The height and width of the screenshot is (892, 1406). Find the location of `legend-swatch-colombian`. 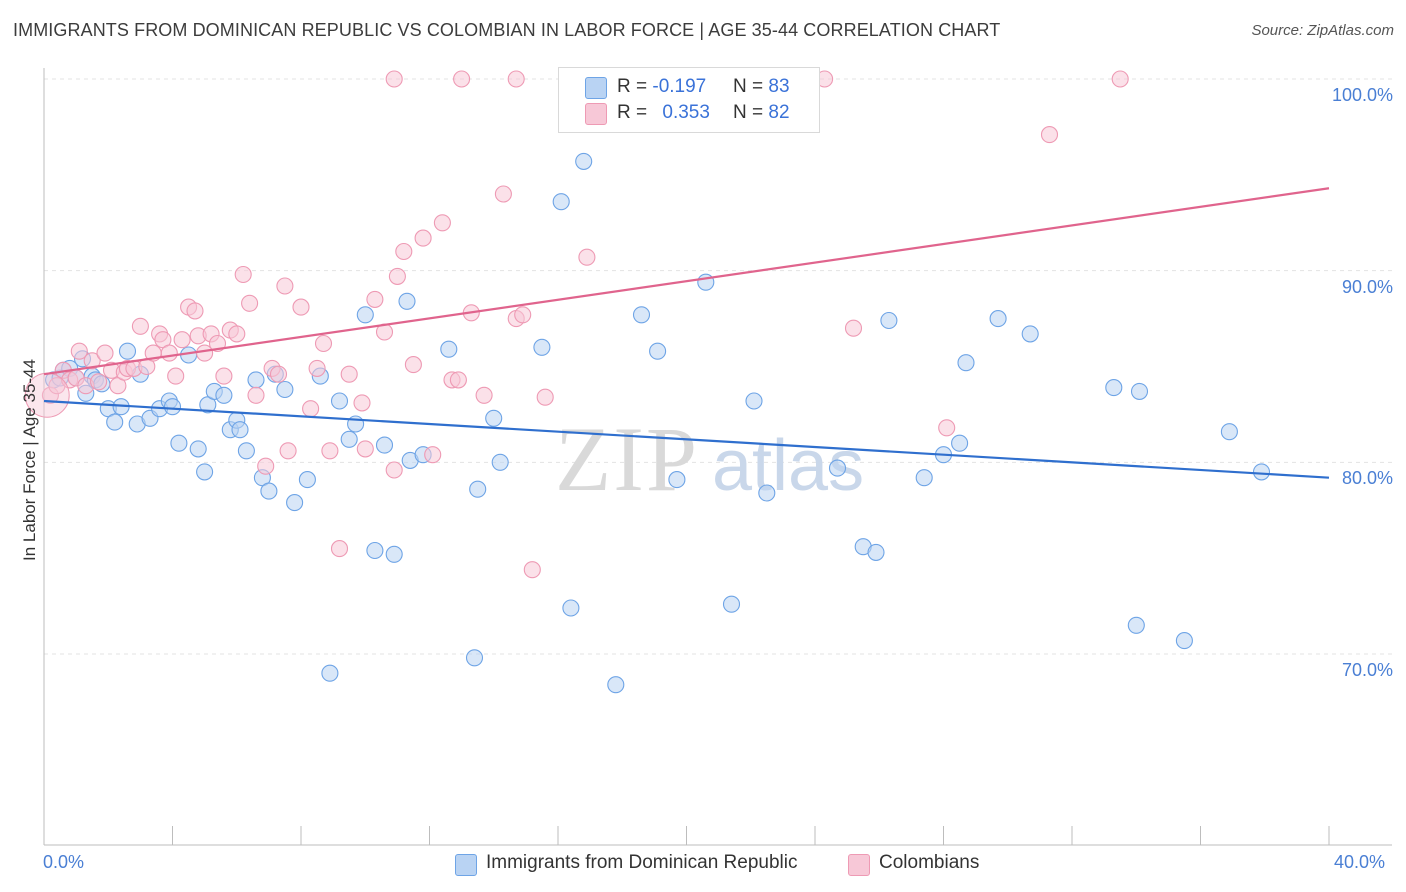

legend-swatch-colombian is located at coordinates (596, 114).